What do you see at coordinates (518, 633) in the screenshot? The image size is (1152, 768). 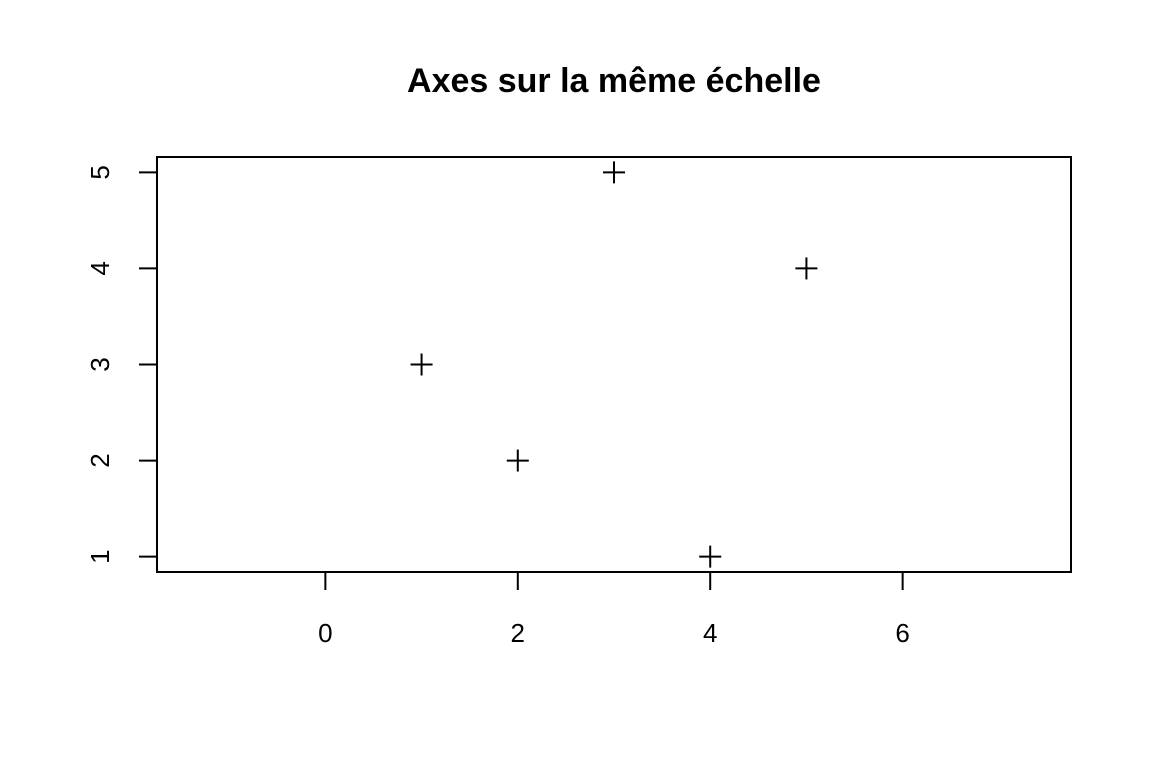 I see `x-tick-label: 2` at bounding box center [518, 633].